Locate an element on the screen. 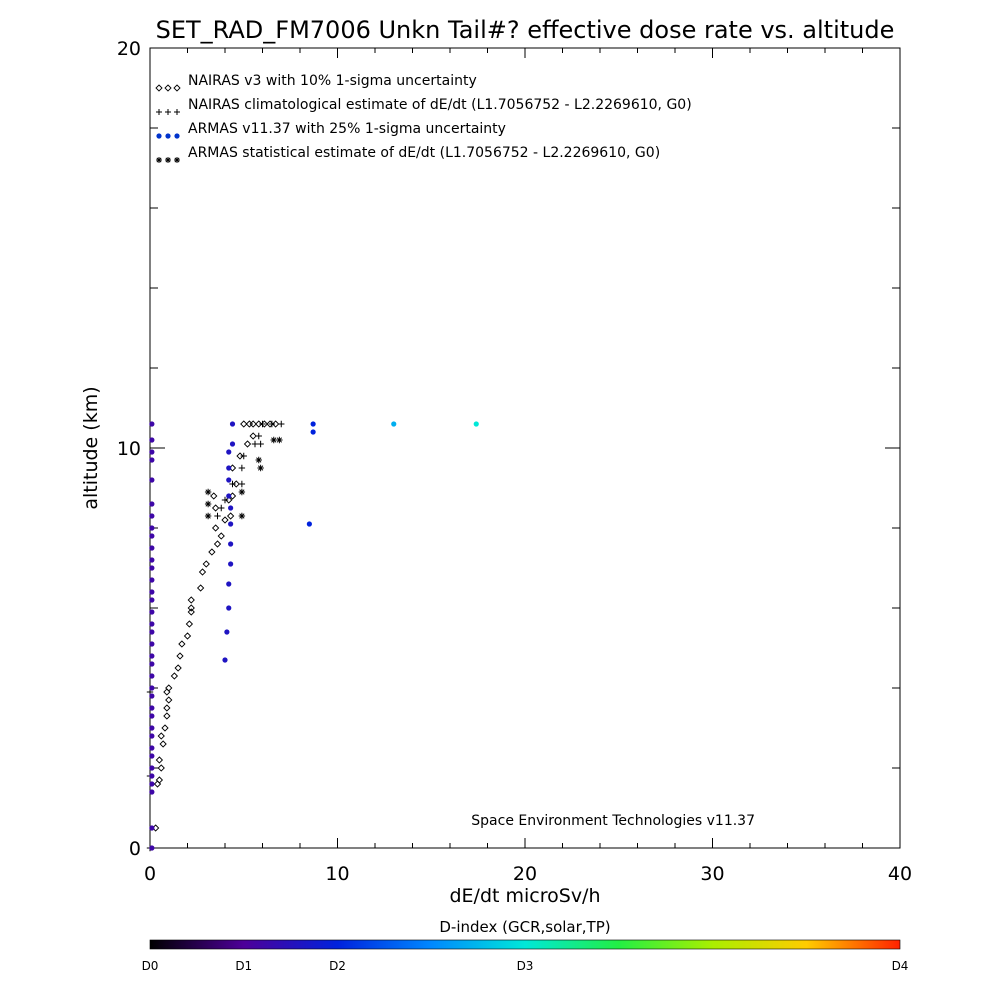  x-tick-label: 0 is located at coordinates (150, 874).